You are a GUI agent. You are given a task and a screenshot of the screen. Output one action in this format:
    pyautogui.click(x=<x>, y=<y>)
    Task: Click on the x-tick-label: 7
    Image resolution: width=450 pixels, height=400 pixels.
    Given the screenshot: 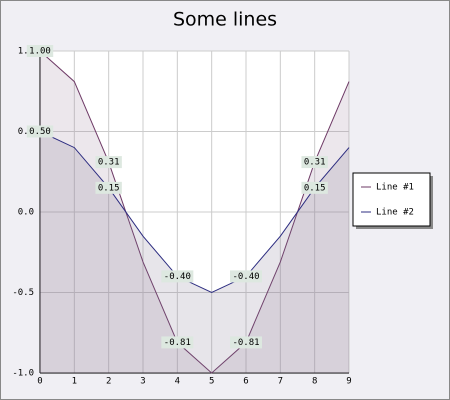 What is the action you would take?
    pyautogui.click(x=280, y=382)
    